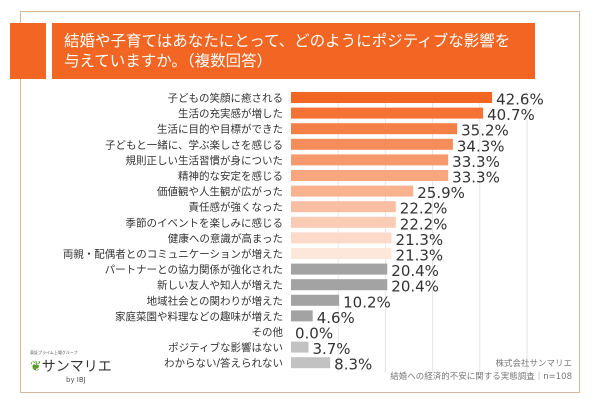  What do you see at coordinates (173, 254) in the screenshot?
I see `category-label: 両親・配偶者とのコミュニケーションが増えた` at bounding box center [173, 254].